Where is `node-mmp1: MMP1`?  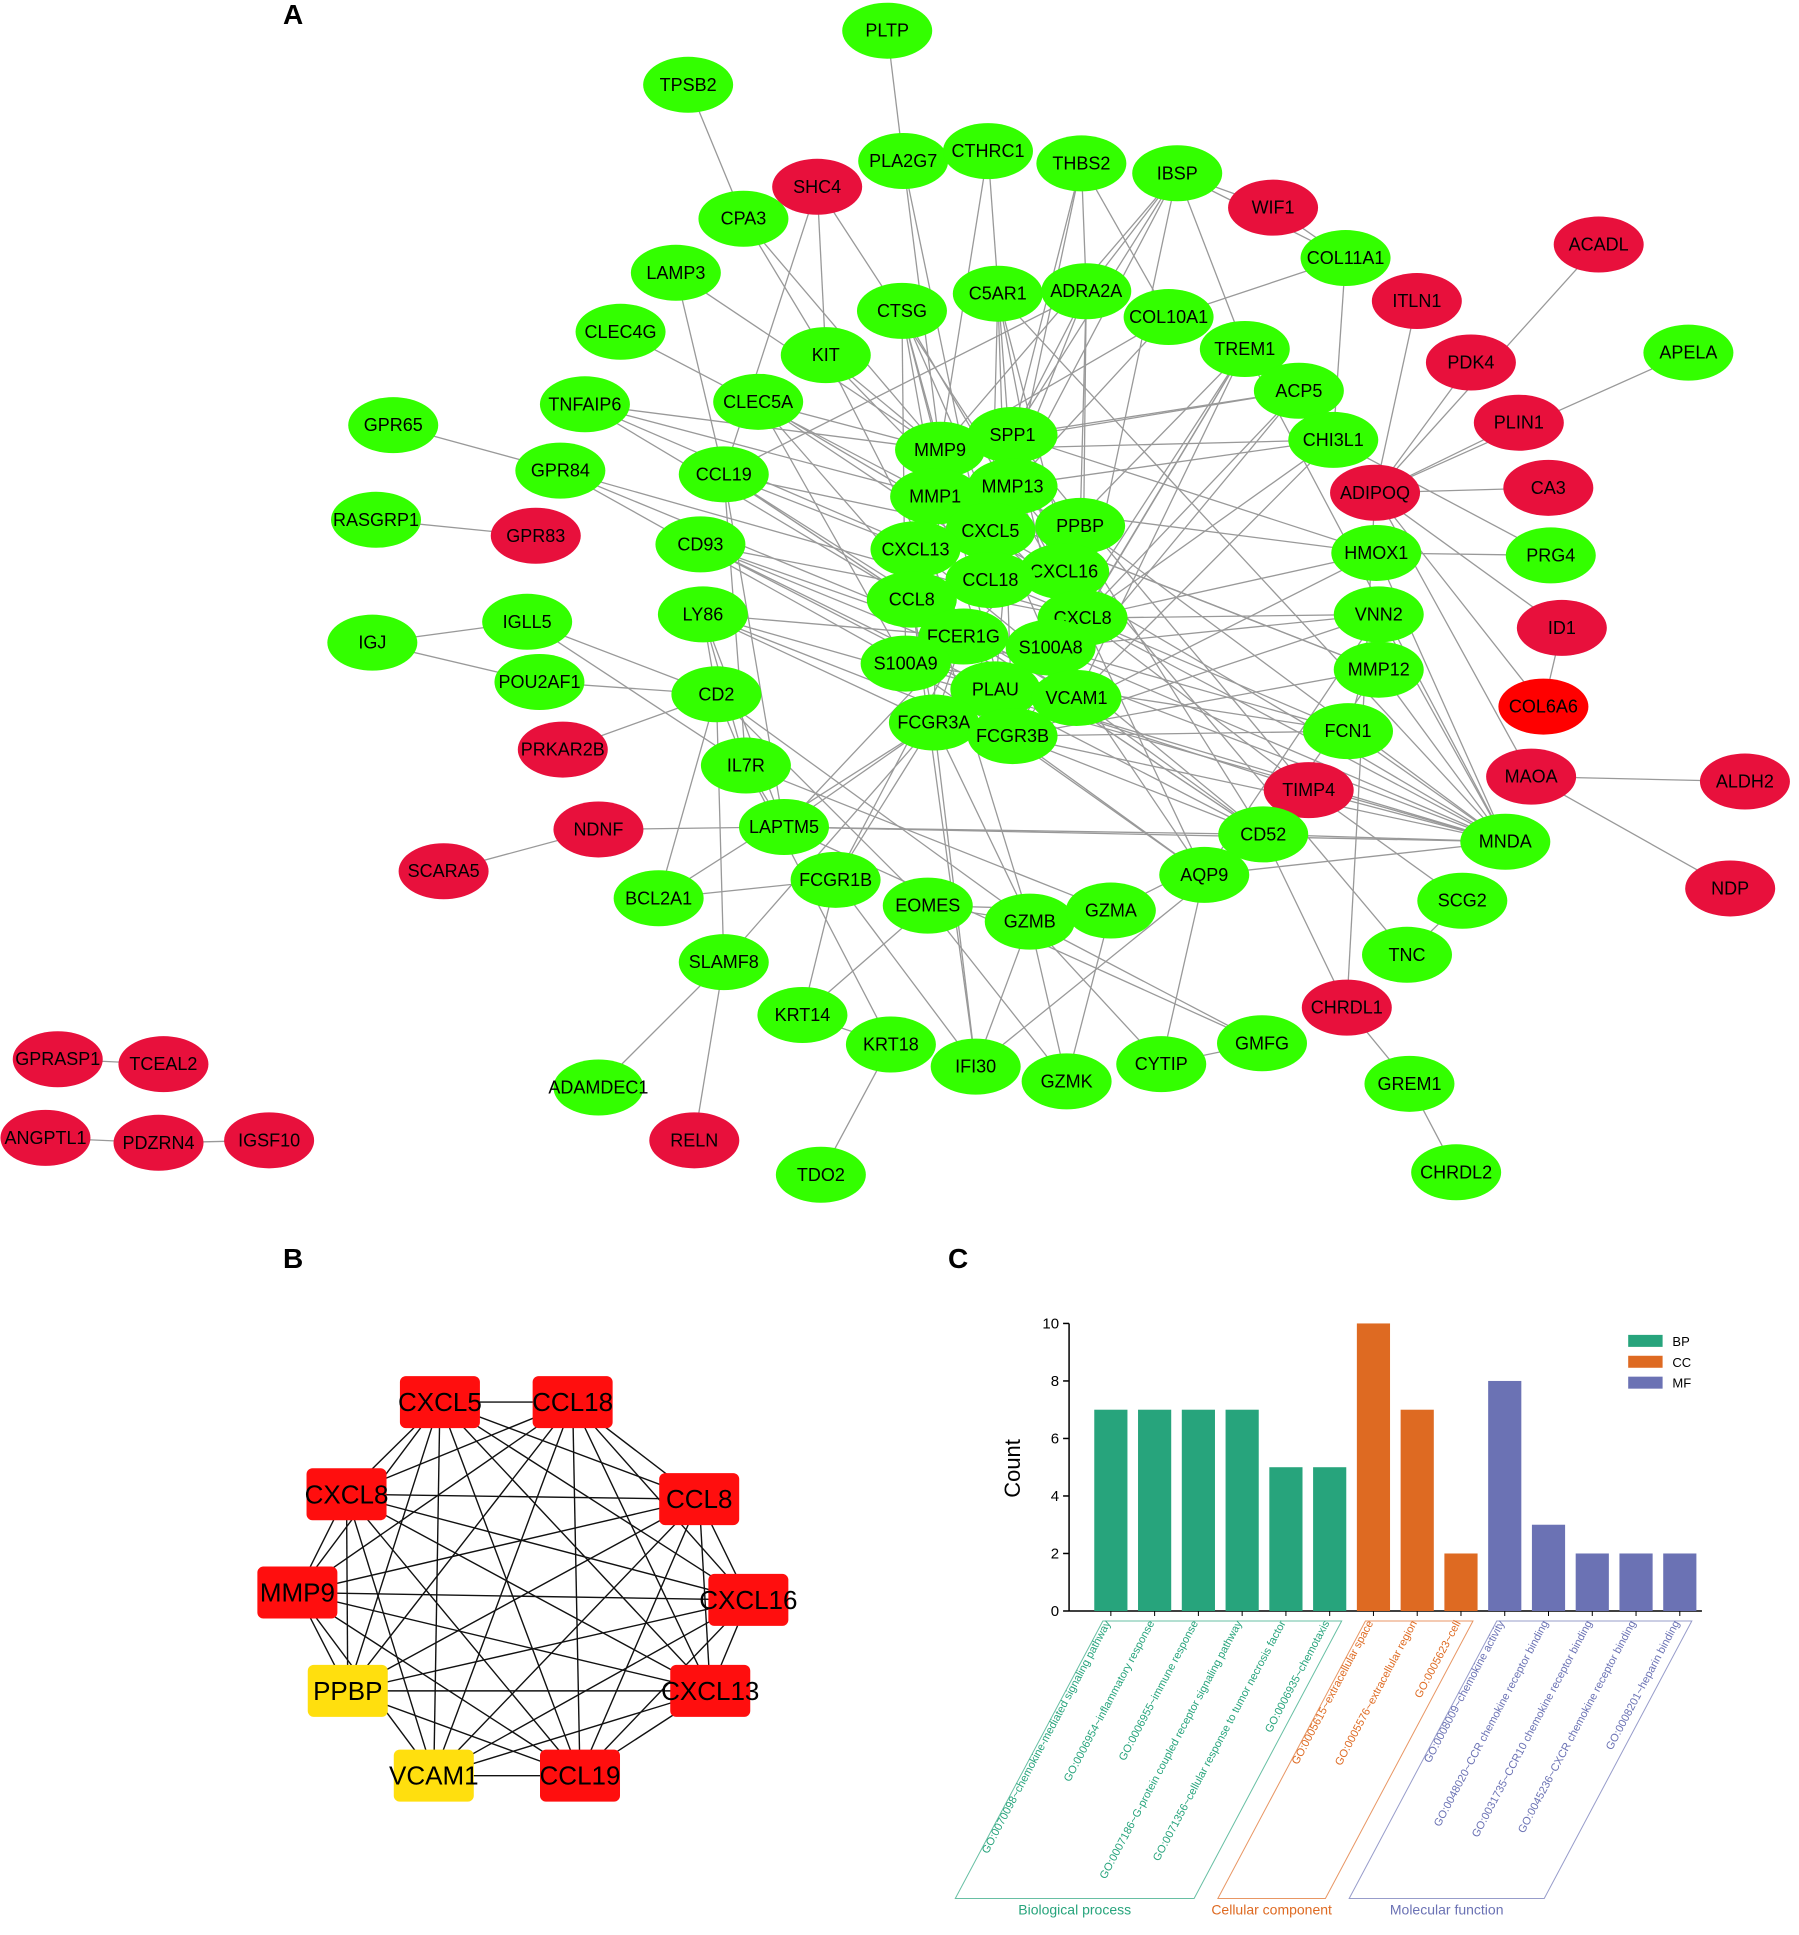
node-mmp1: MMP1 is located at coordinates (935, 496).